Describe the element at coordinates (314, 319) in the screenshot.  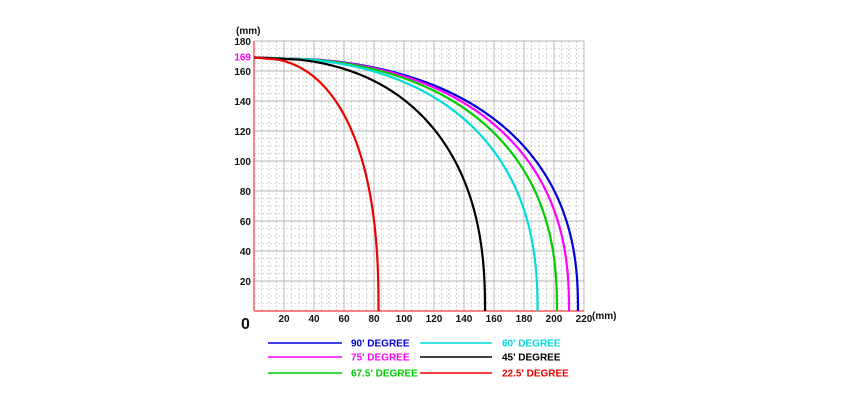
I see `x-tick-label: 40` at that location.